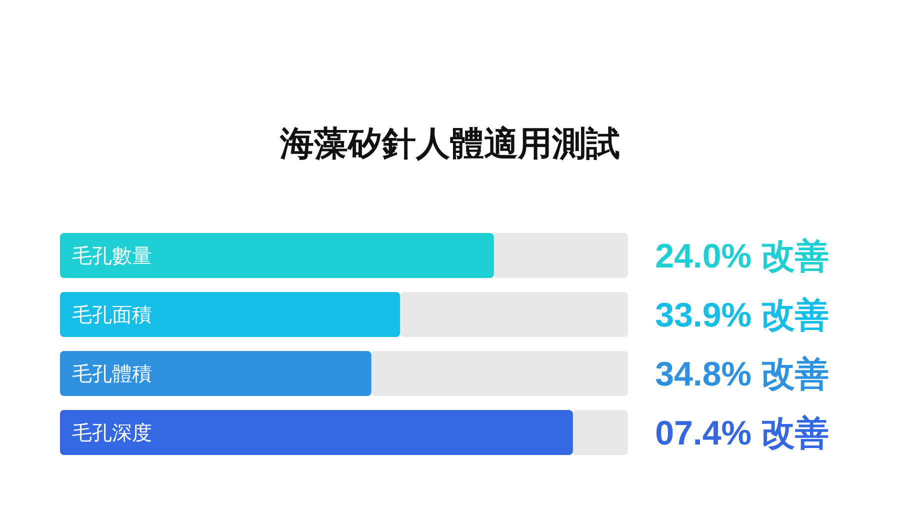  I want to click on y-tick-label: 毛孔面積, so click(112, 315).